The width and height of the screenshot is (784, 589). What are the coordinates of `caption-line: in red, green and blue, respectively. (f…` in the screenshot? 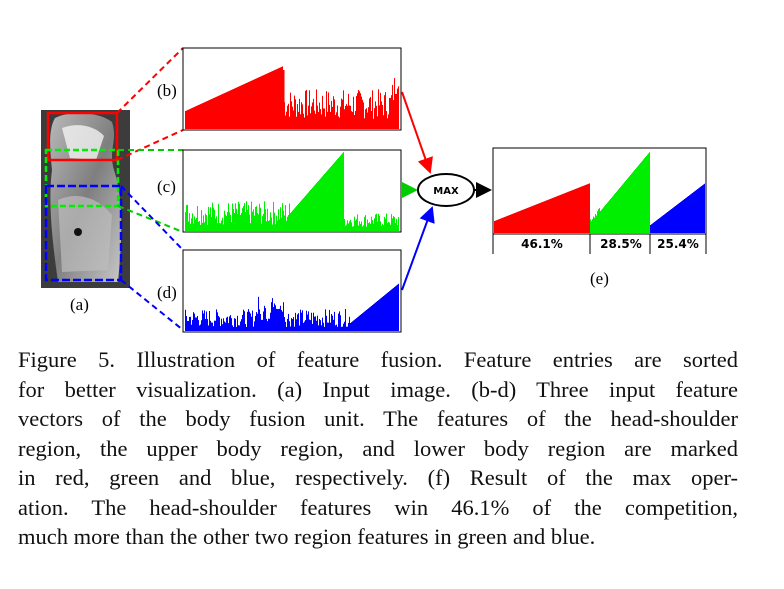 It's located at (378, 477).